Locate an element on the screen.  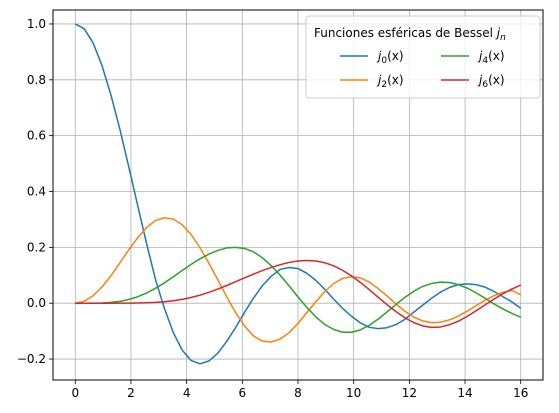
x-tick-label: 16 is located at coordinates (520, 393).